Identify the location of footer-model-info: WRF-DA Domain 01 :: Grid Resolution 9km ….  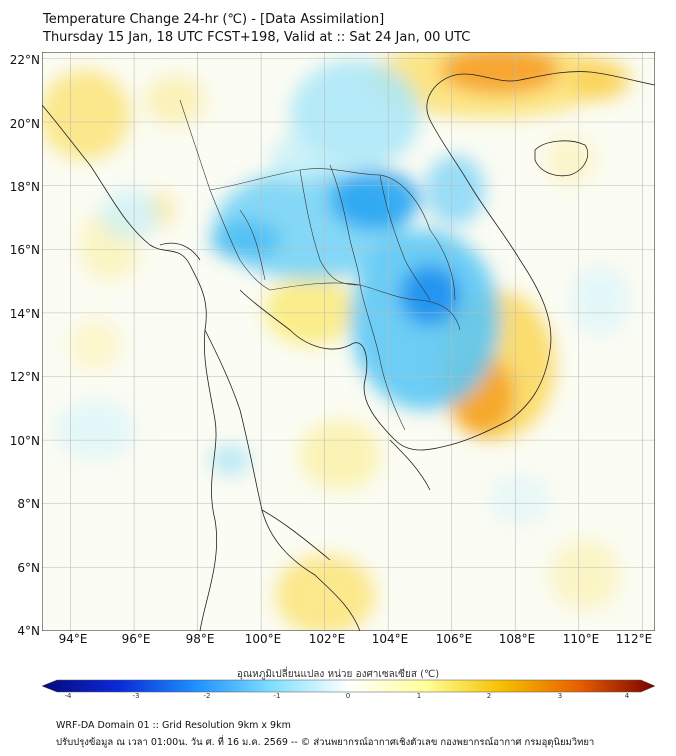
(173, 725).